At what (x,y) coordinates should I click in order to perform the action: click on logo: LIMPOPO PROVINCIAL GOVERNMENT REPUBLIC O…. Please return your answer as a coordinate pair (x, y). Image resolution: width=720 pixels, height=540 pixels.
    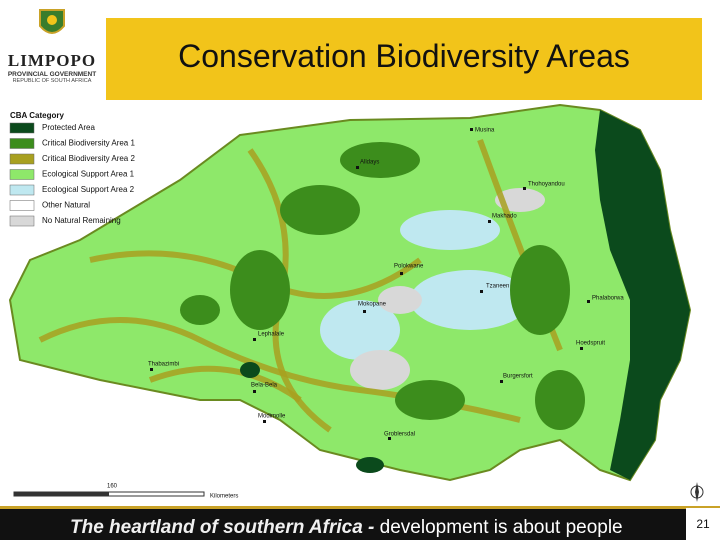
    Looking at the image, I should click on (52, 52).